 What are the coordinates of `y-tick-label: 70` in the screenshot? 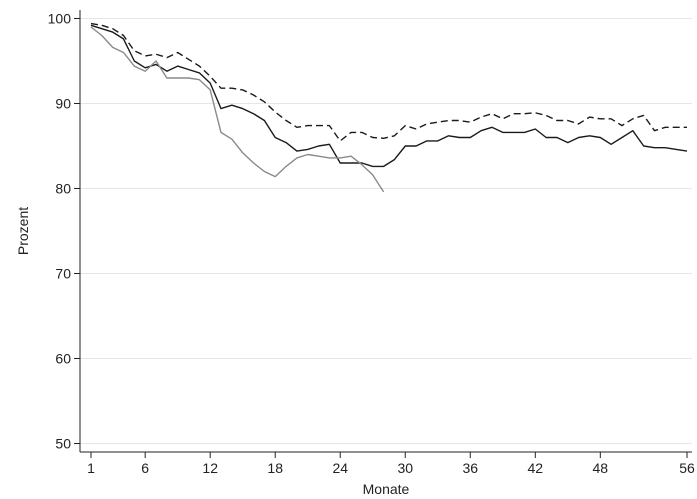 It's located at (63, 274).